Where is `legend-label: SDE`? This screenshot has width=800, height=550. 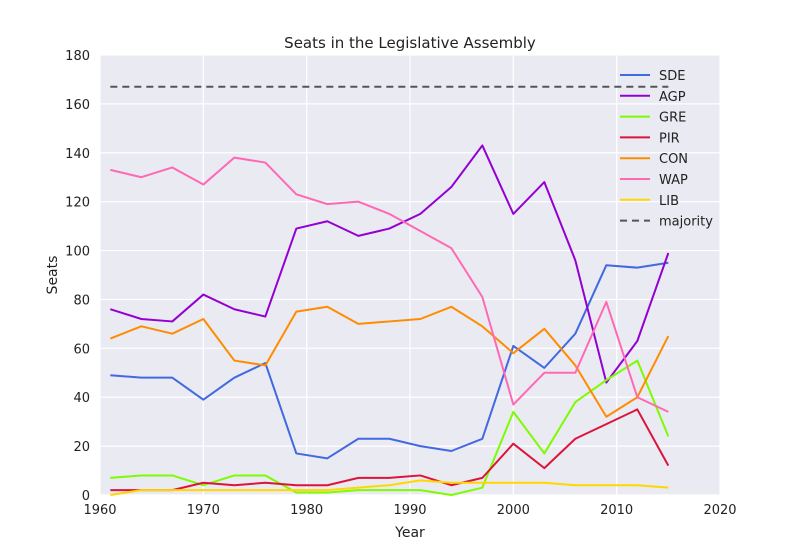 legend-label: SDE is located at coordinates (672, 76).